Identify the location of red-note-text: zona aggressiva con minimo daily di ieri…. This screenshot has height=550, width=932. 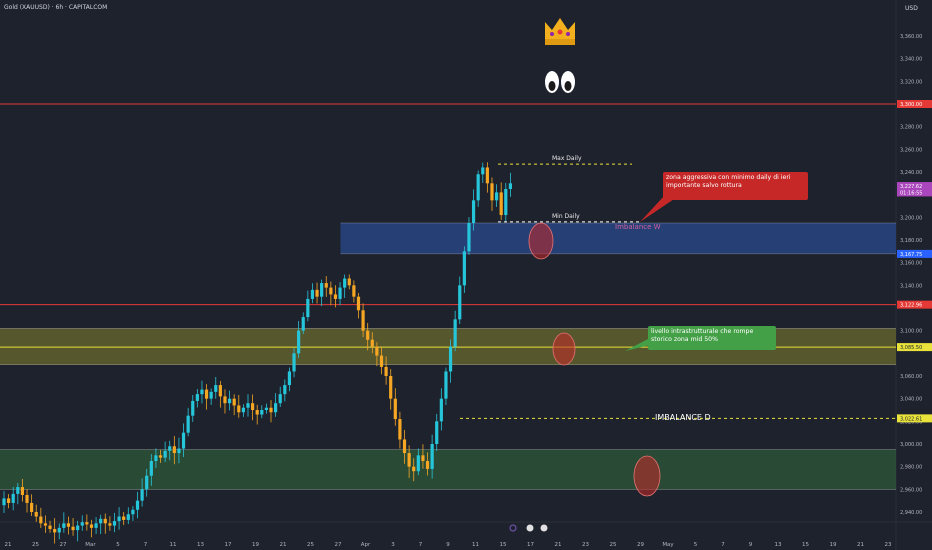
(728, 181).